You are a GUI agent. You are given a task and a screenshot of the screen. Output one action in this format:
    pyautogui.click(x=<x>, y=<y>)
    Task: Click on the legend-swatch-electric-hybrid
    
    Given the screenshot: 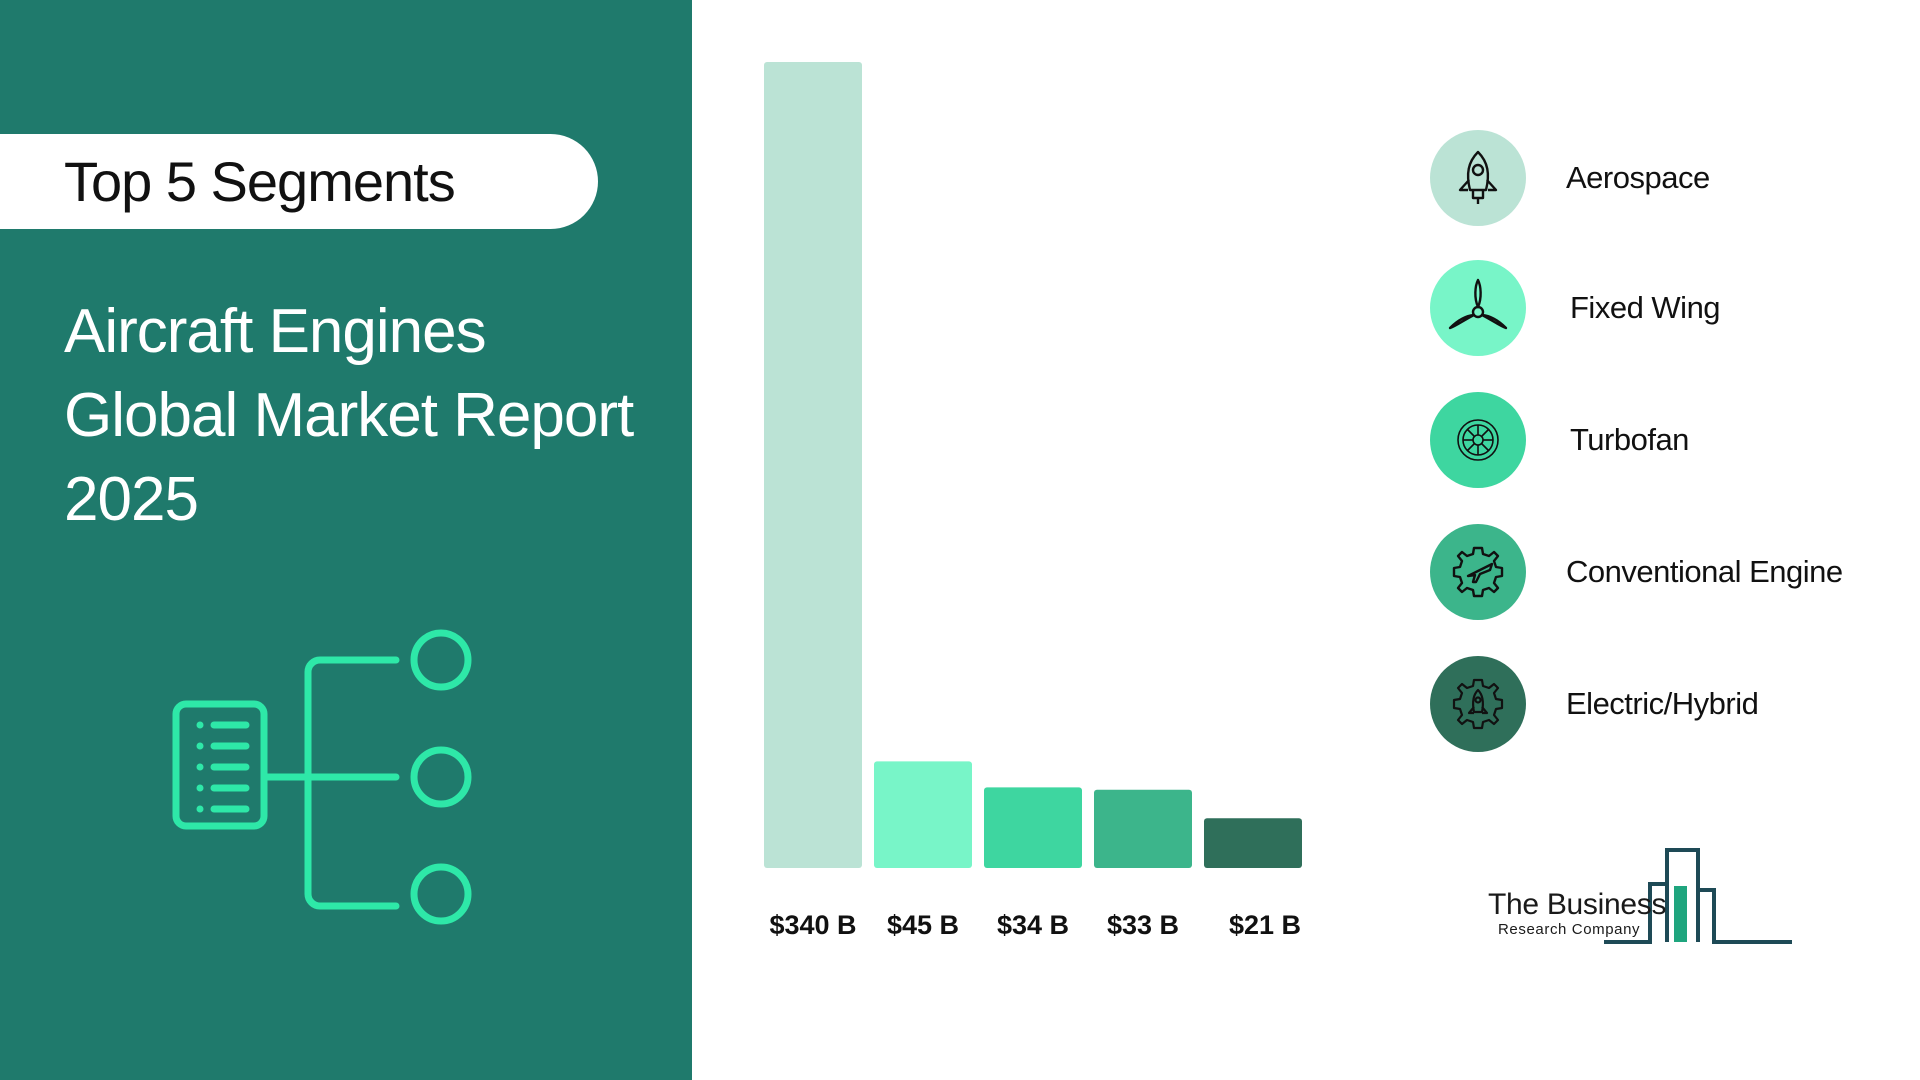 What is the action you would take?
    pyautogui.click(x=1478, y=704)
    